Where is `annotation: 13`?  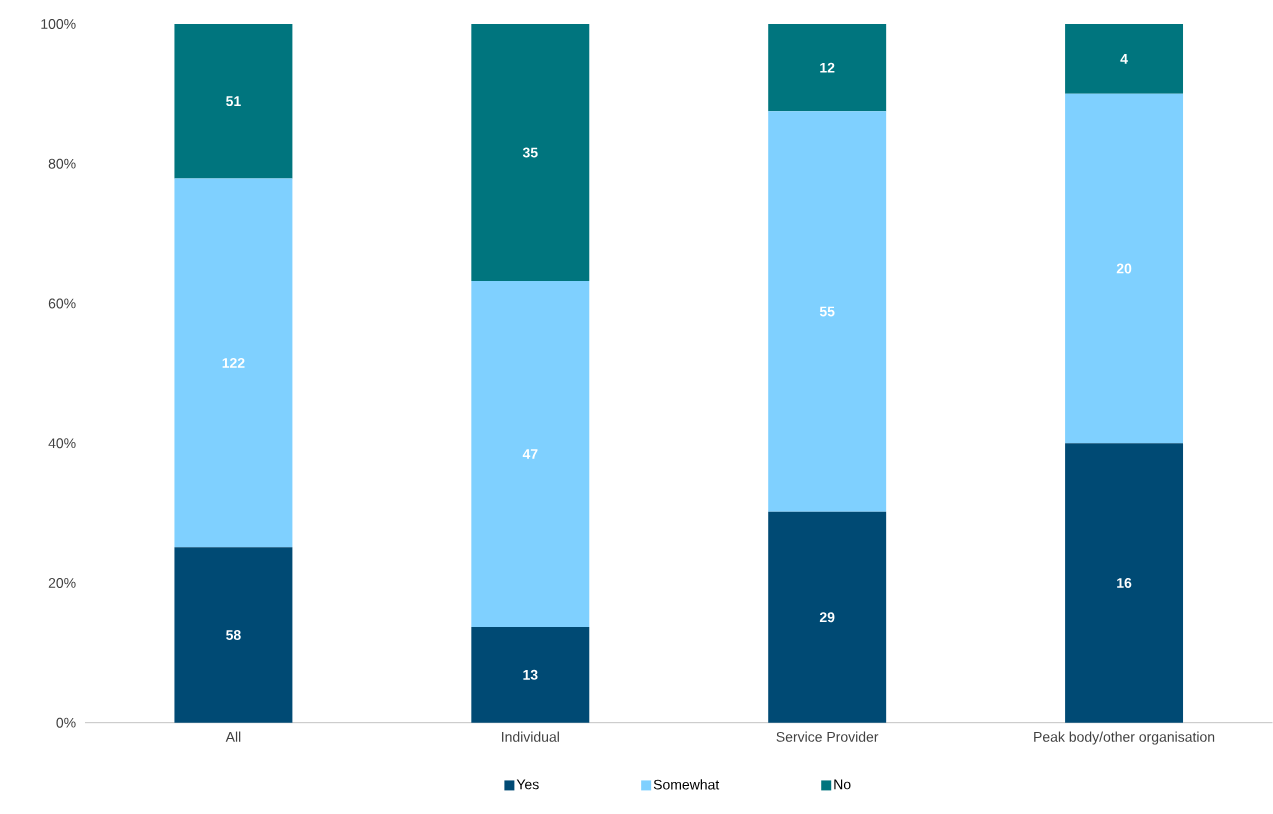
annotation: 13 is located at coordinates (530, 675).